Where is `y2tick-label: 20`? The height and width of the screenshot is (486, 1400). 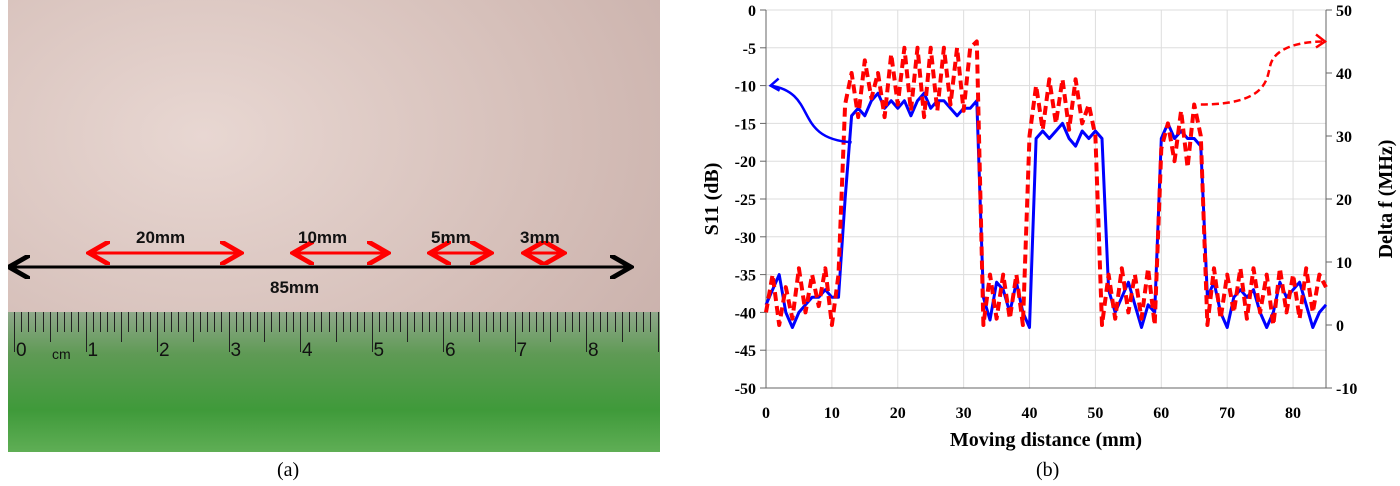
y2tick-label: 20 is located at coordinates (1344, 200).